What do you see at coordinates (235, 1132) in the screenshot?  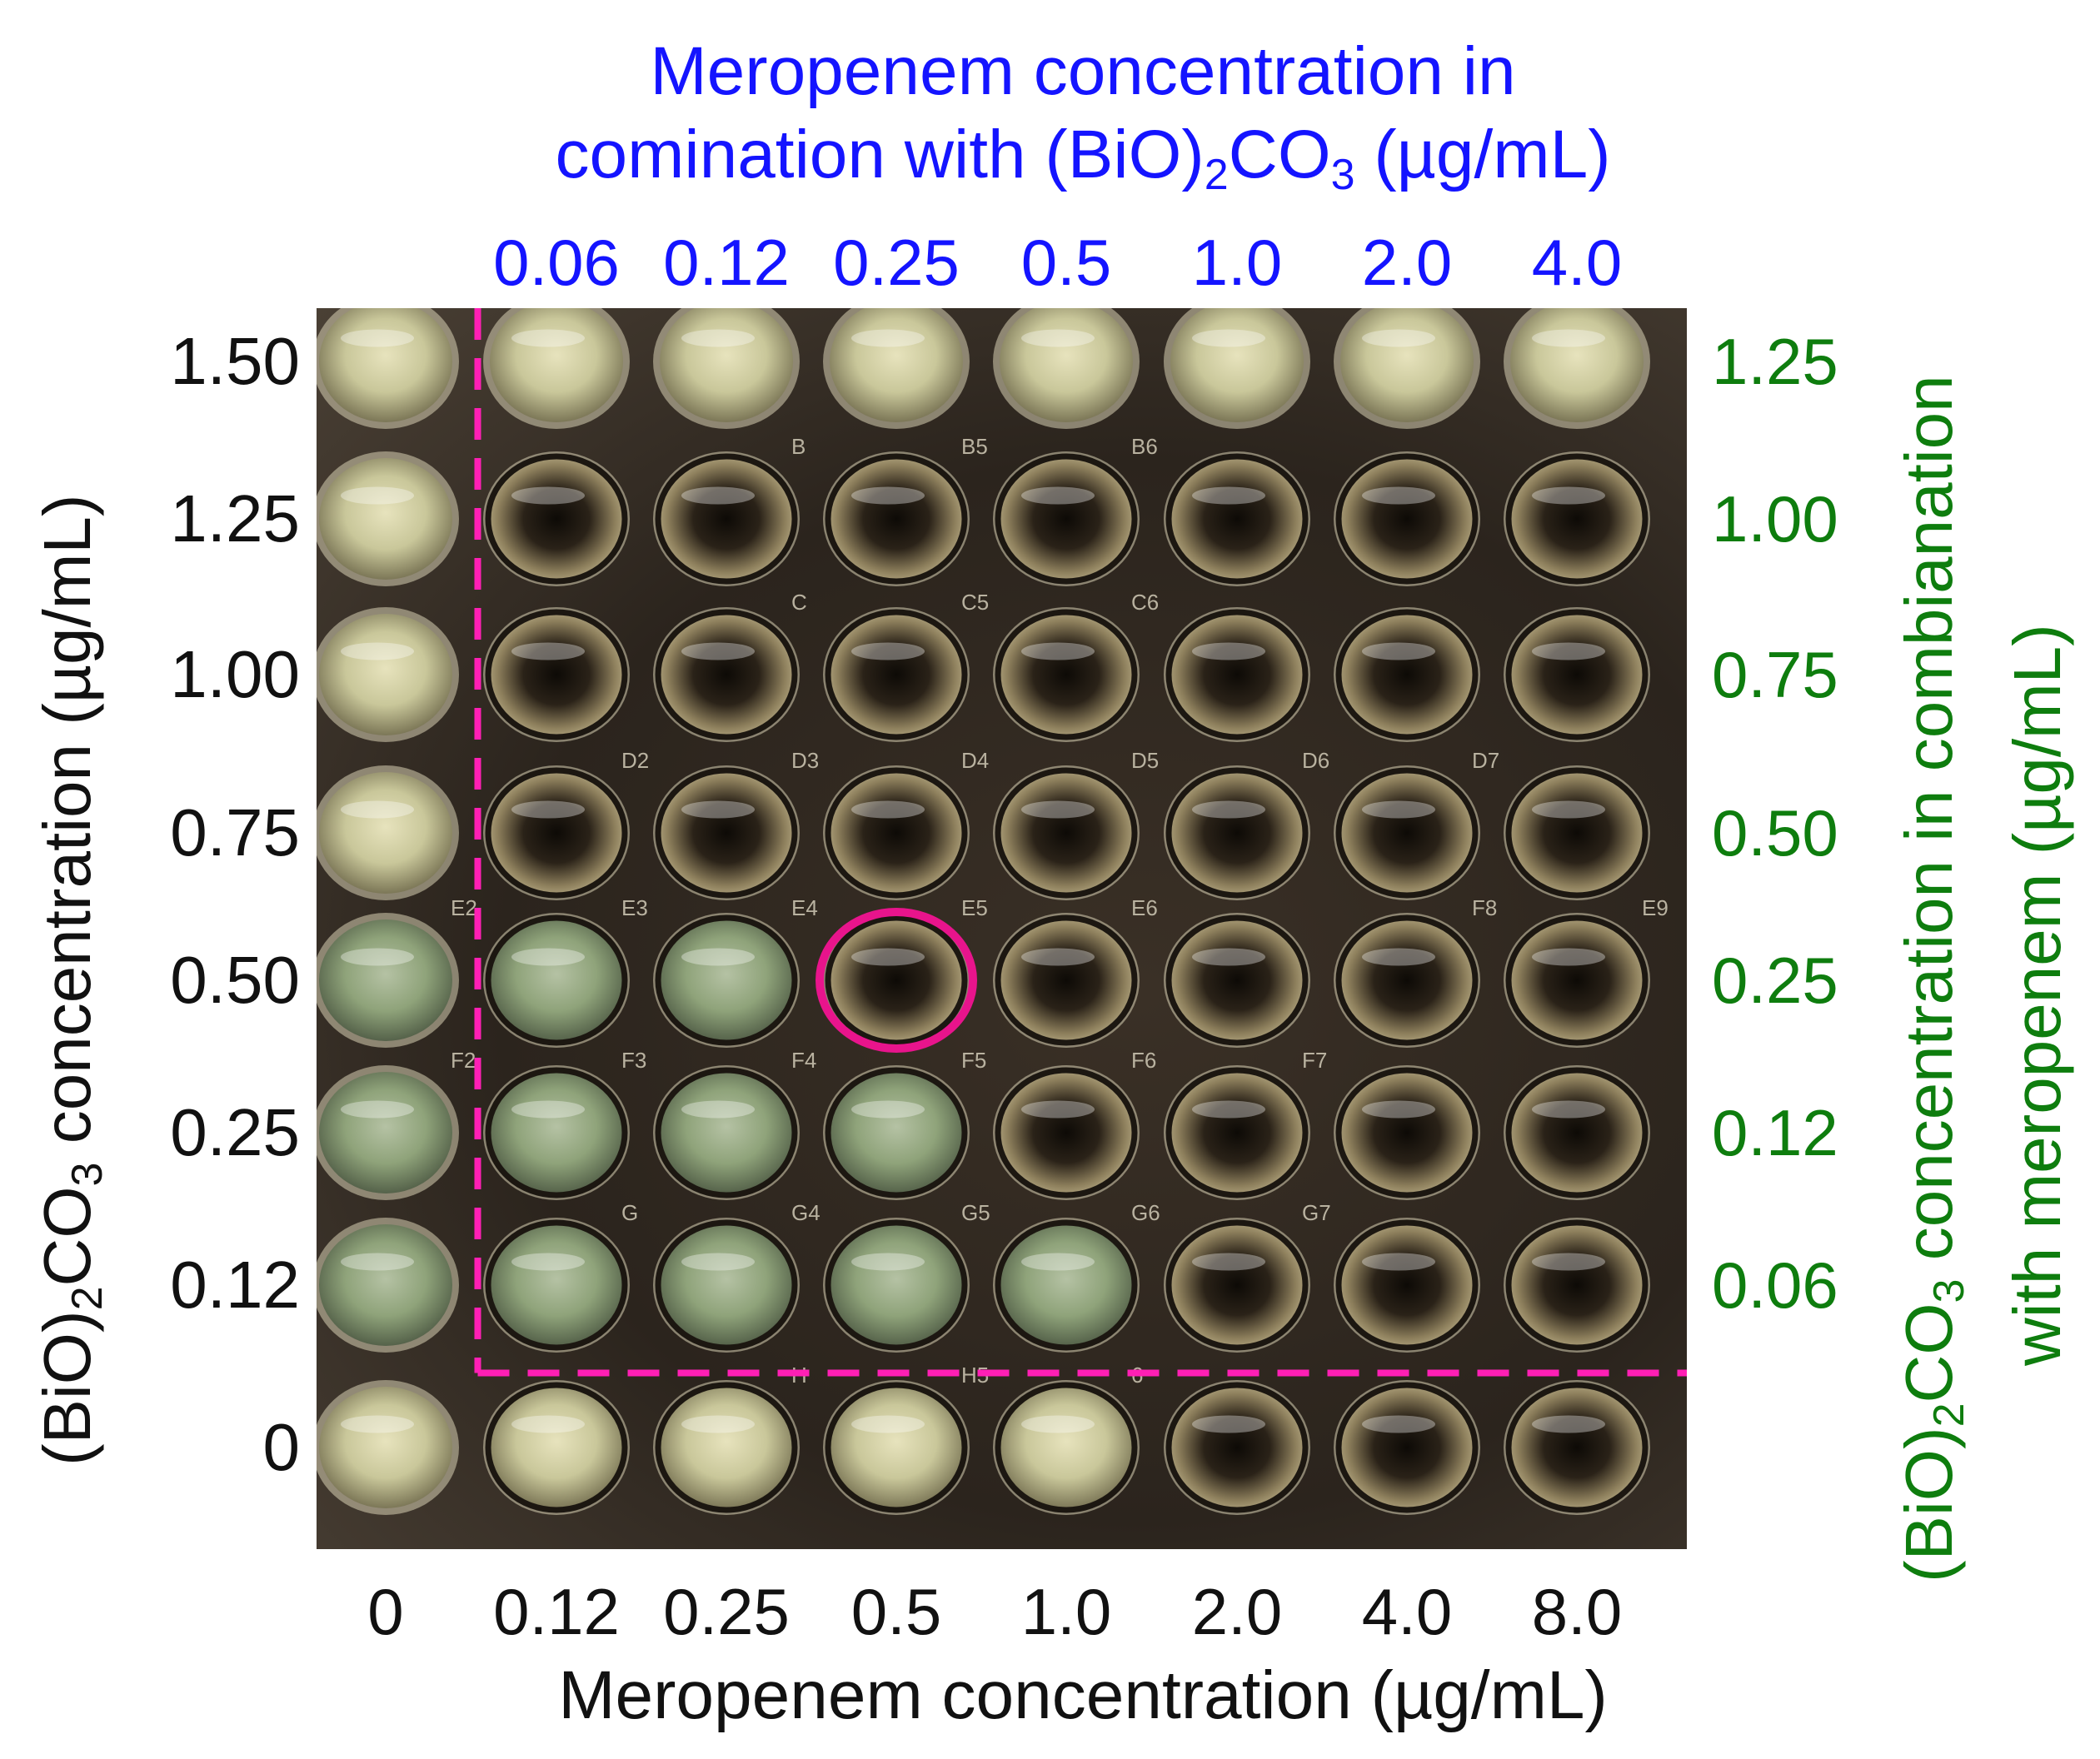 I see `left-tick-label: 0.25` at bounding box center [235, 1132].